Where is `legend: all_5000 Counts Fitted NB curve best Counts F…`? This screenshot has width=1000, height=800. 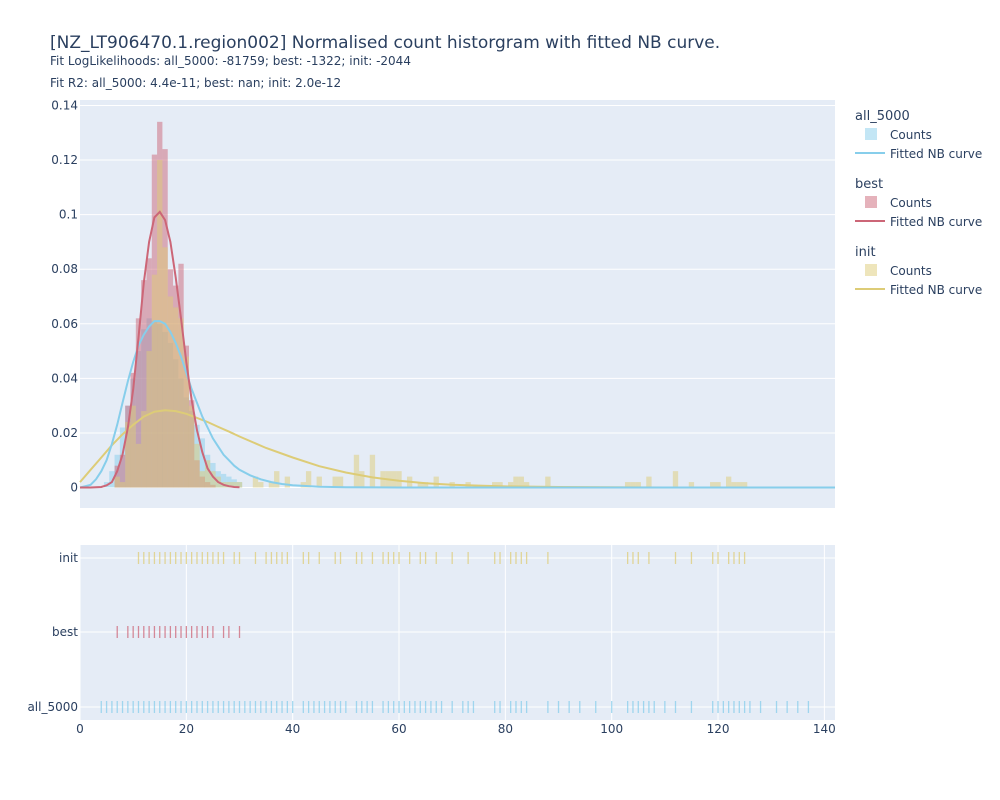
legend: all_5000 Counts Fitted NB curve best Counts F… is located at coordinates (918, 203).